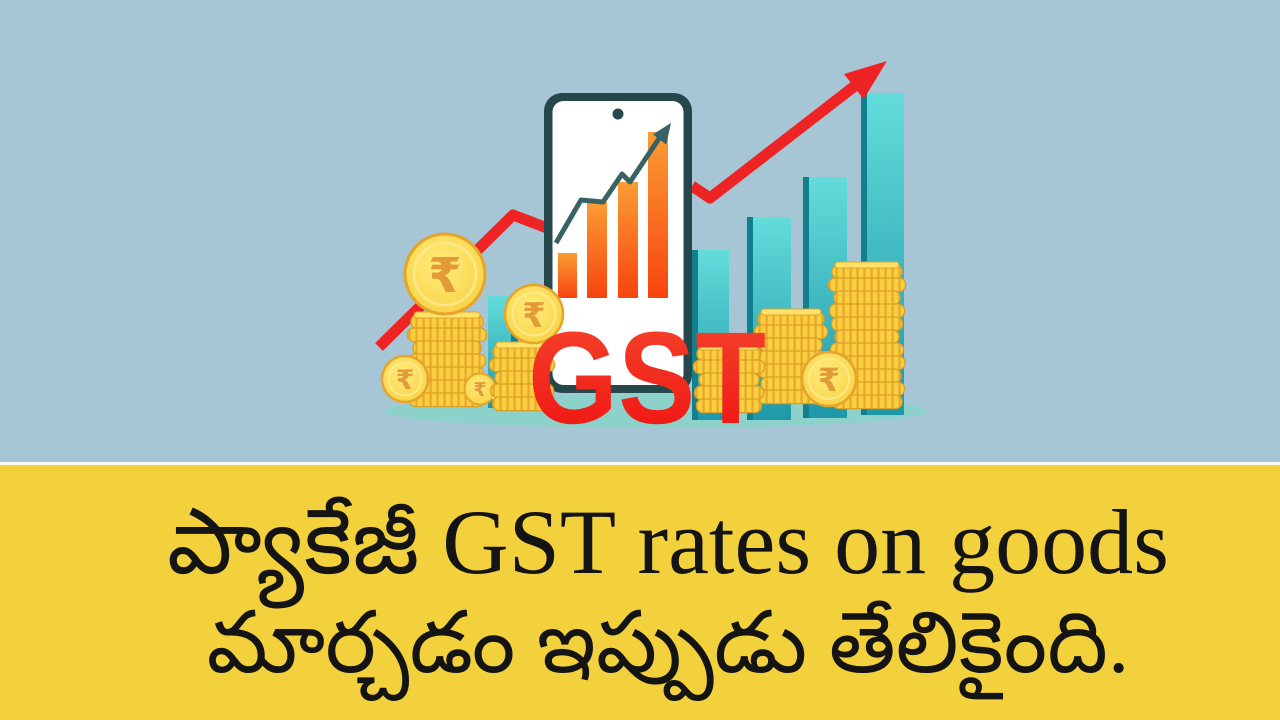  What do you see at coordinates (647, 377) in the screenshot?
I see `gst-label: GST` at bounding box center [647, 377].